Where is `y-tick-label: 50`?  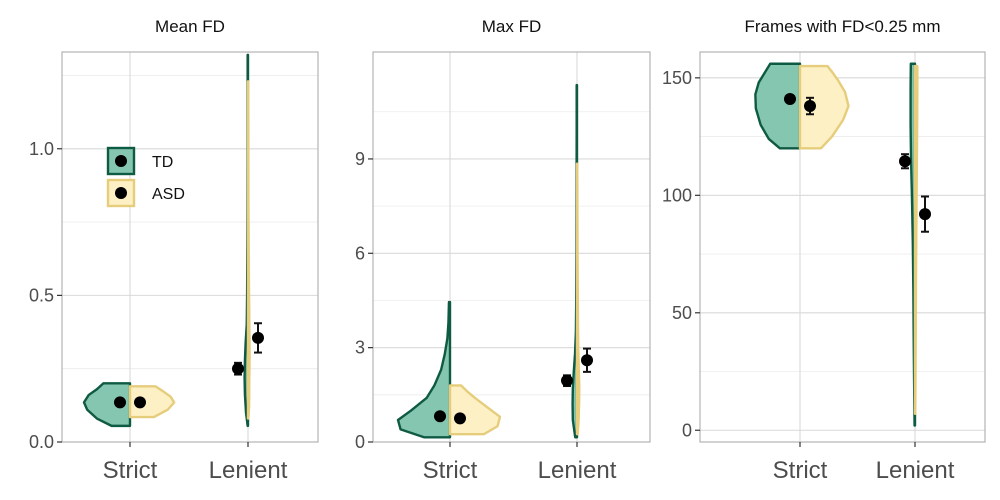
y-tick-label: 50 is located at coordinates (682, 313).